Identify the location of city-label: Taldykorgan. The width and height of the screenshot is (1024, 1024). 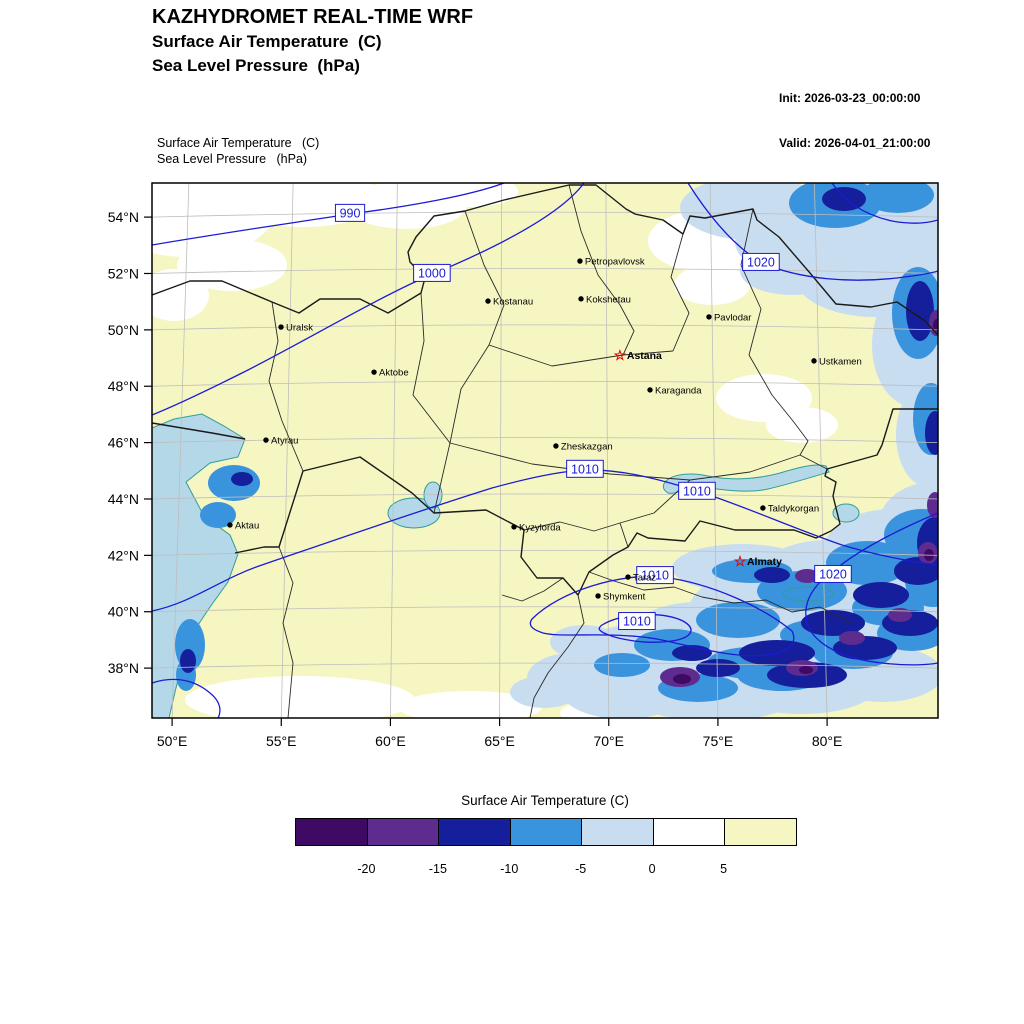
(793, 509).